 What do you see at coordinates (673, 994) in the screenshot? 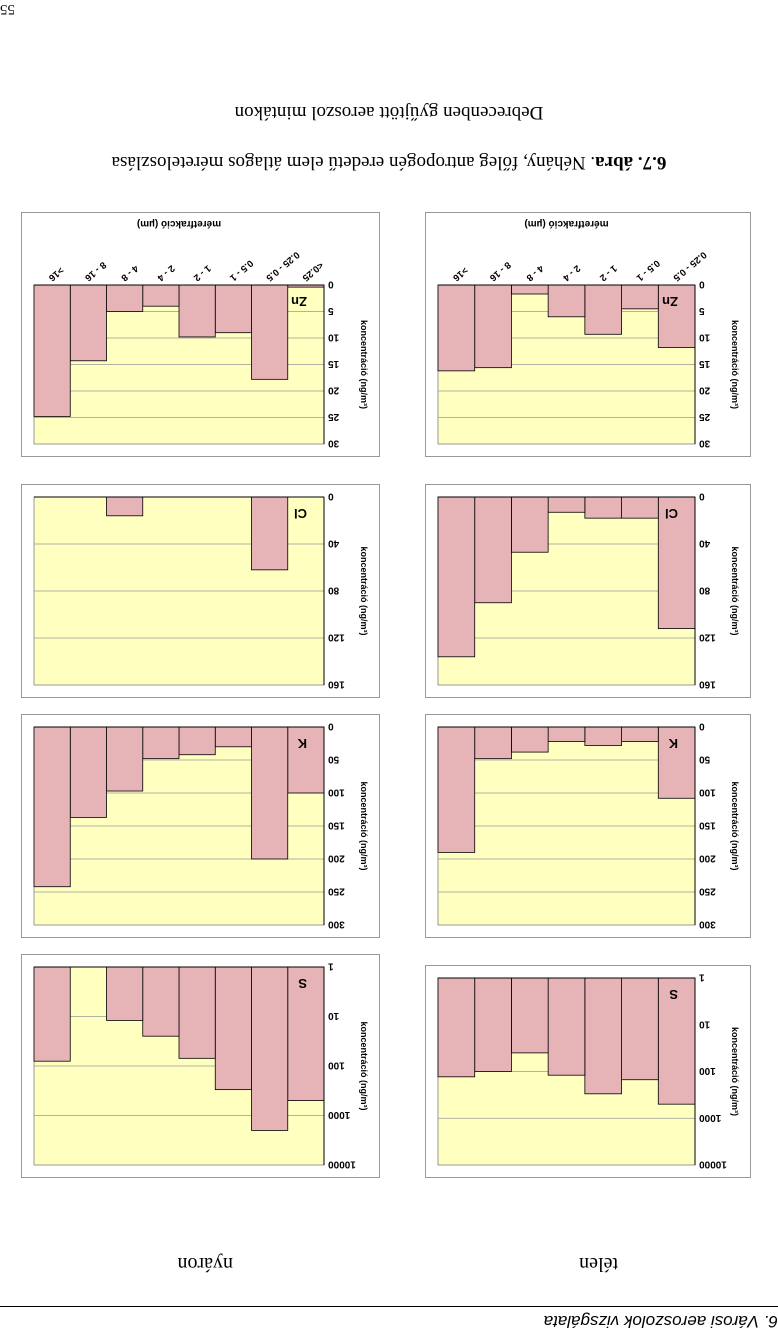
I see `element-label: S` at bounding box center [673, 994].